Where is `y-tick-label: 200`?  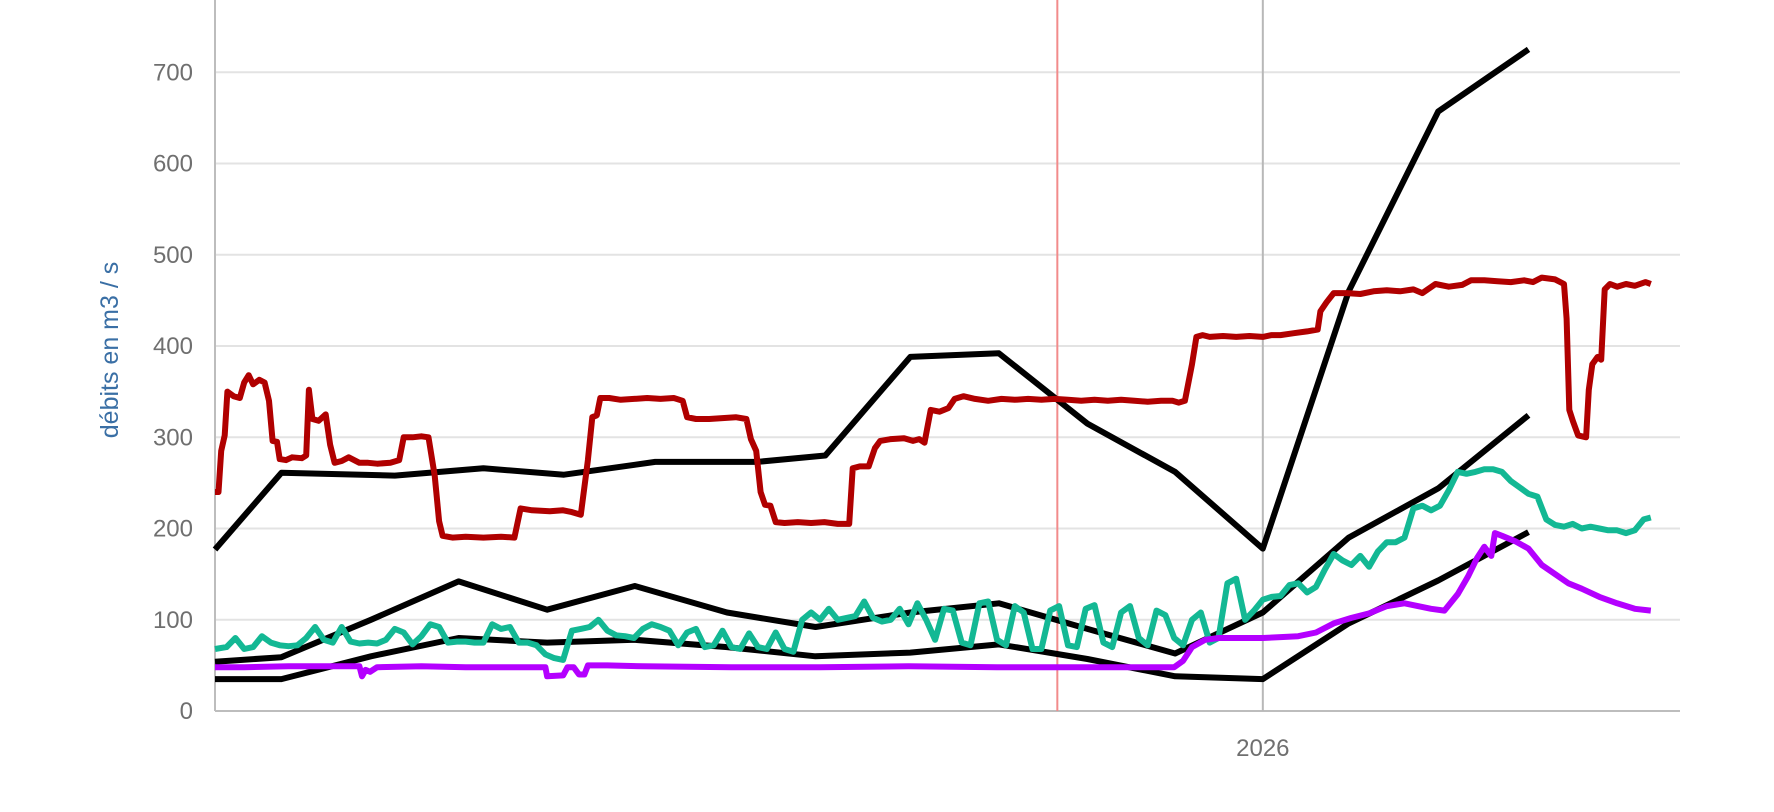 y-tick-label: 200 is located at coordinates (173, 529).